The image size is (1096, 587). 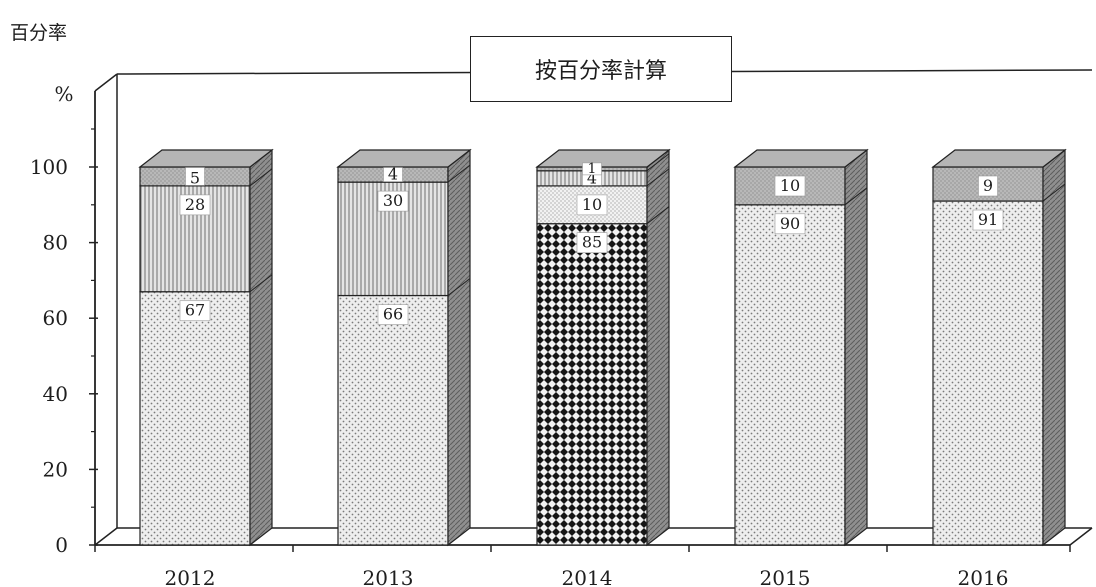 I want to click on bar-segment-2014, so click(x=592, y=384).